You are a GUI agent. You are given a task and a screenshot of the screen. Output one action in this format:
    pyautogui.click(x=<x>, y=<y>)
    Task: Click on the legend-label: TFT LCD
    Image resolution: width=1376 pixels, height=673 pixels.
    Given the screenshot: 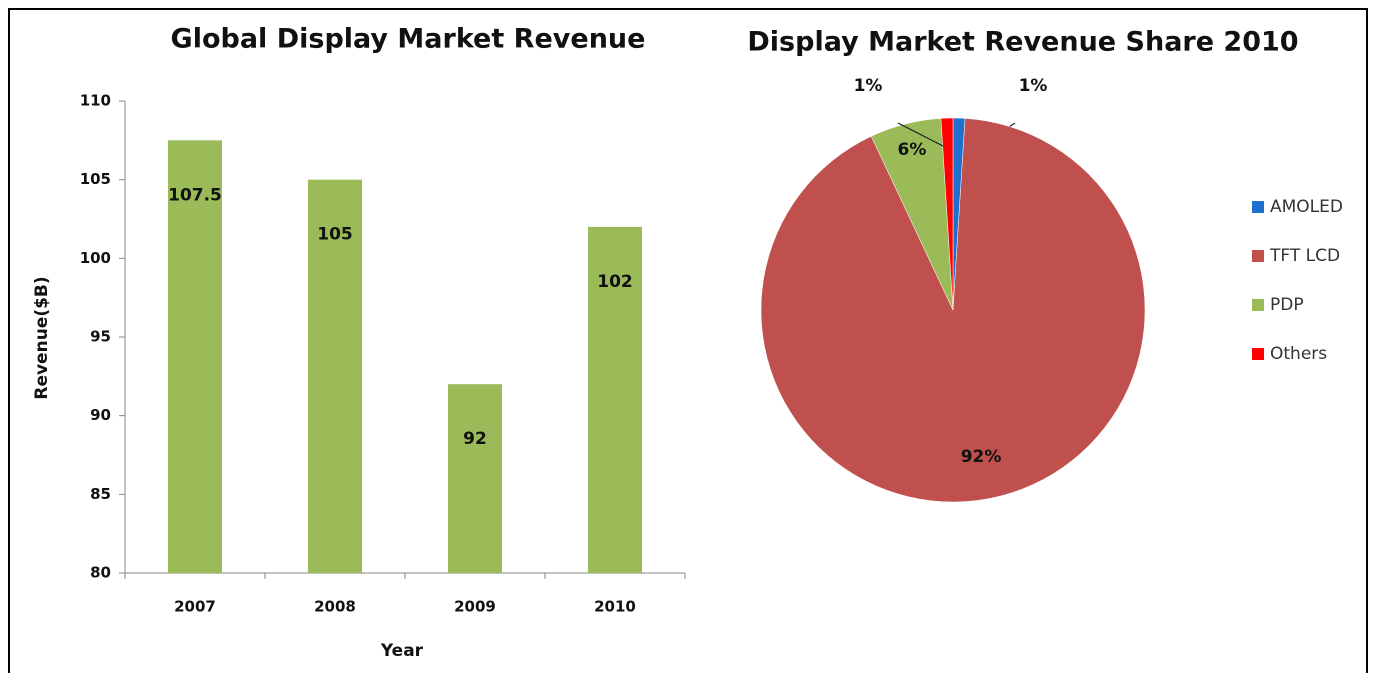 What is the action you would take?
    pyautogui.click(x=1304, y=256)
    